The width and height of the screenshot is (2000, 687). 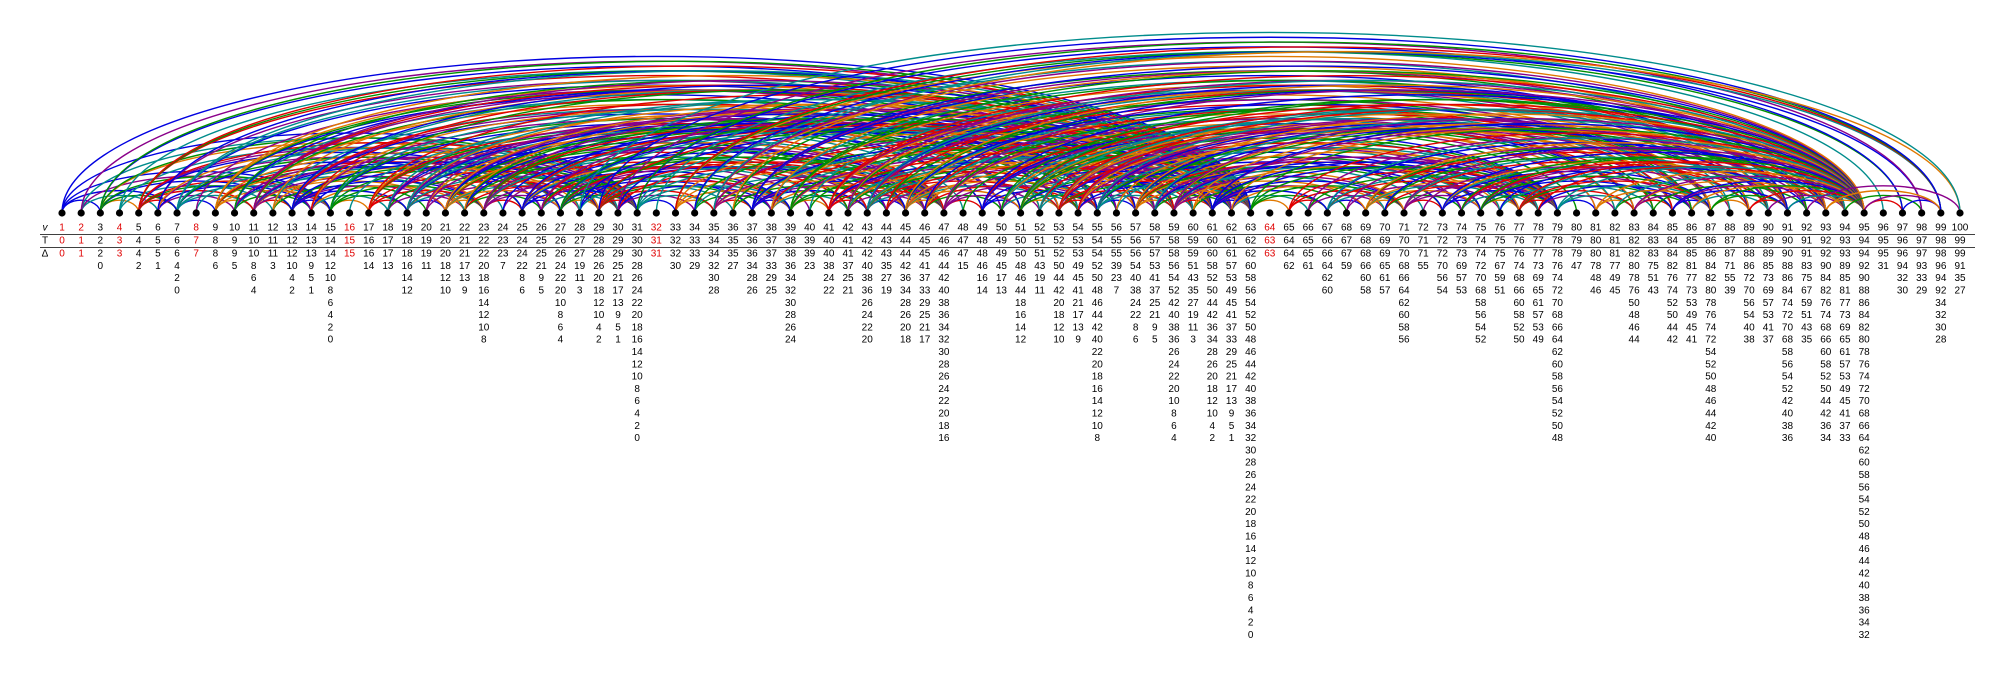 What do you see at coordinates (810, 228) in the screenshot?
I see `v-label: 40` at bounding box center [810, 228].